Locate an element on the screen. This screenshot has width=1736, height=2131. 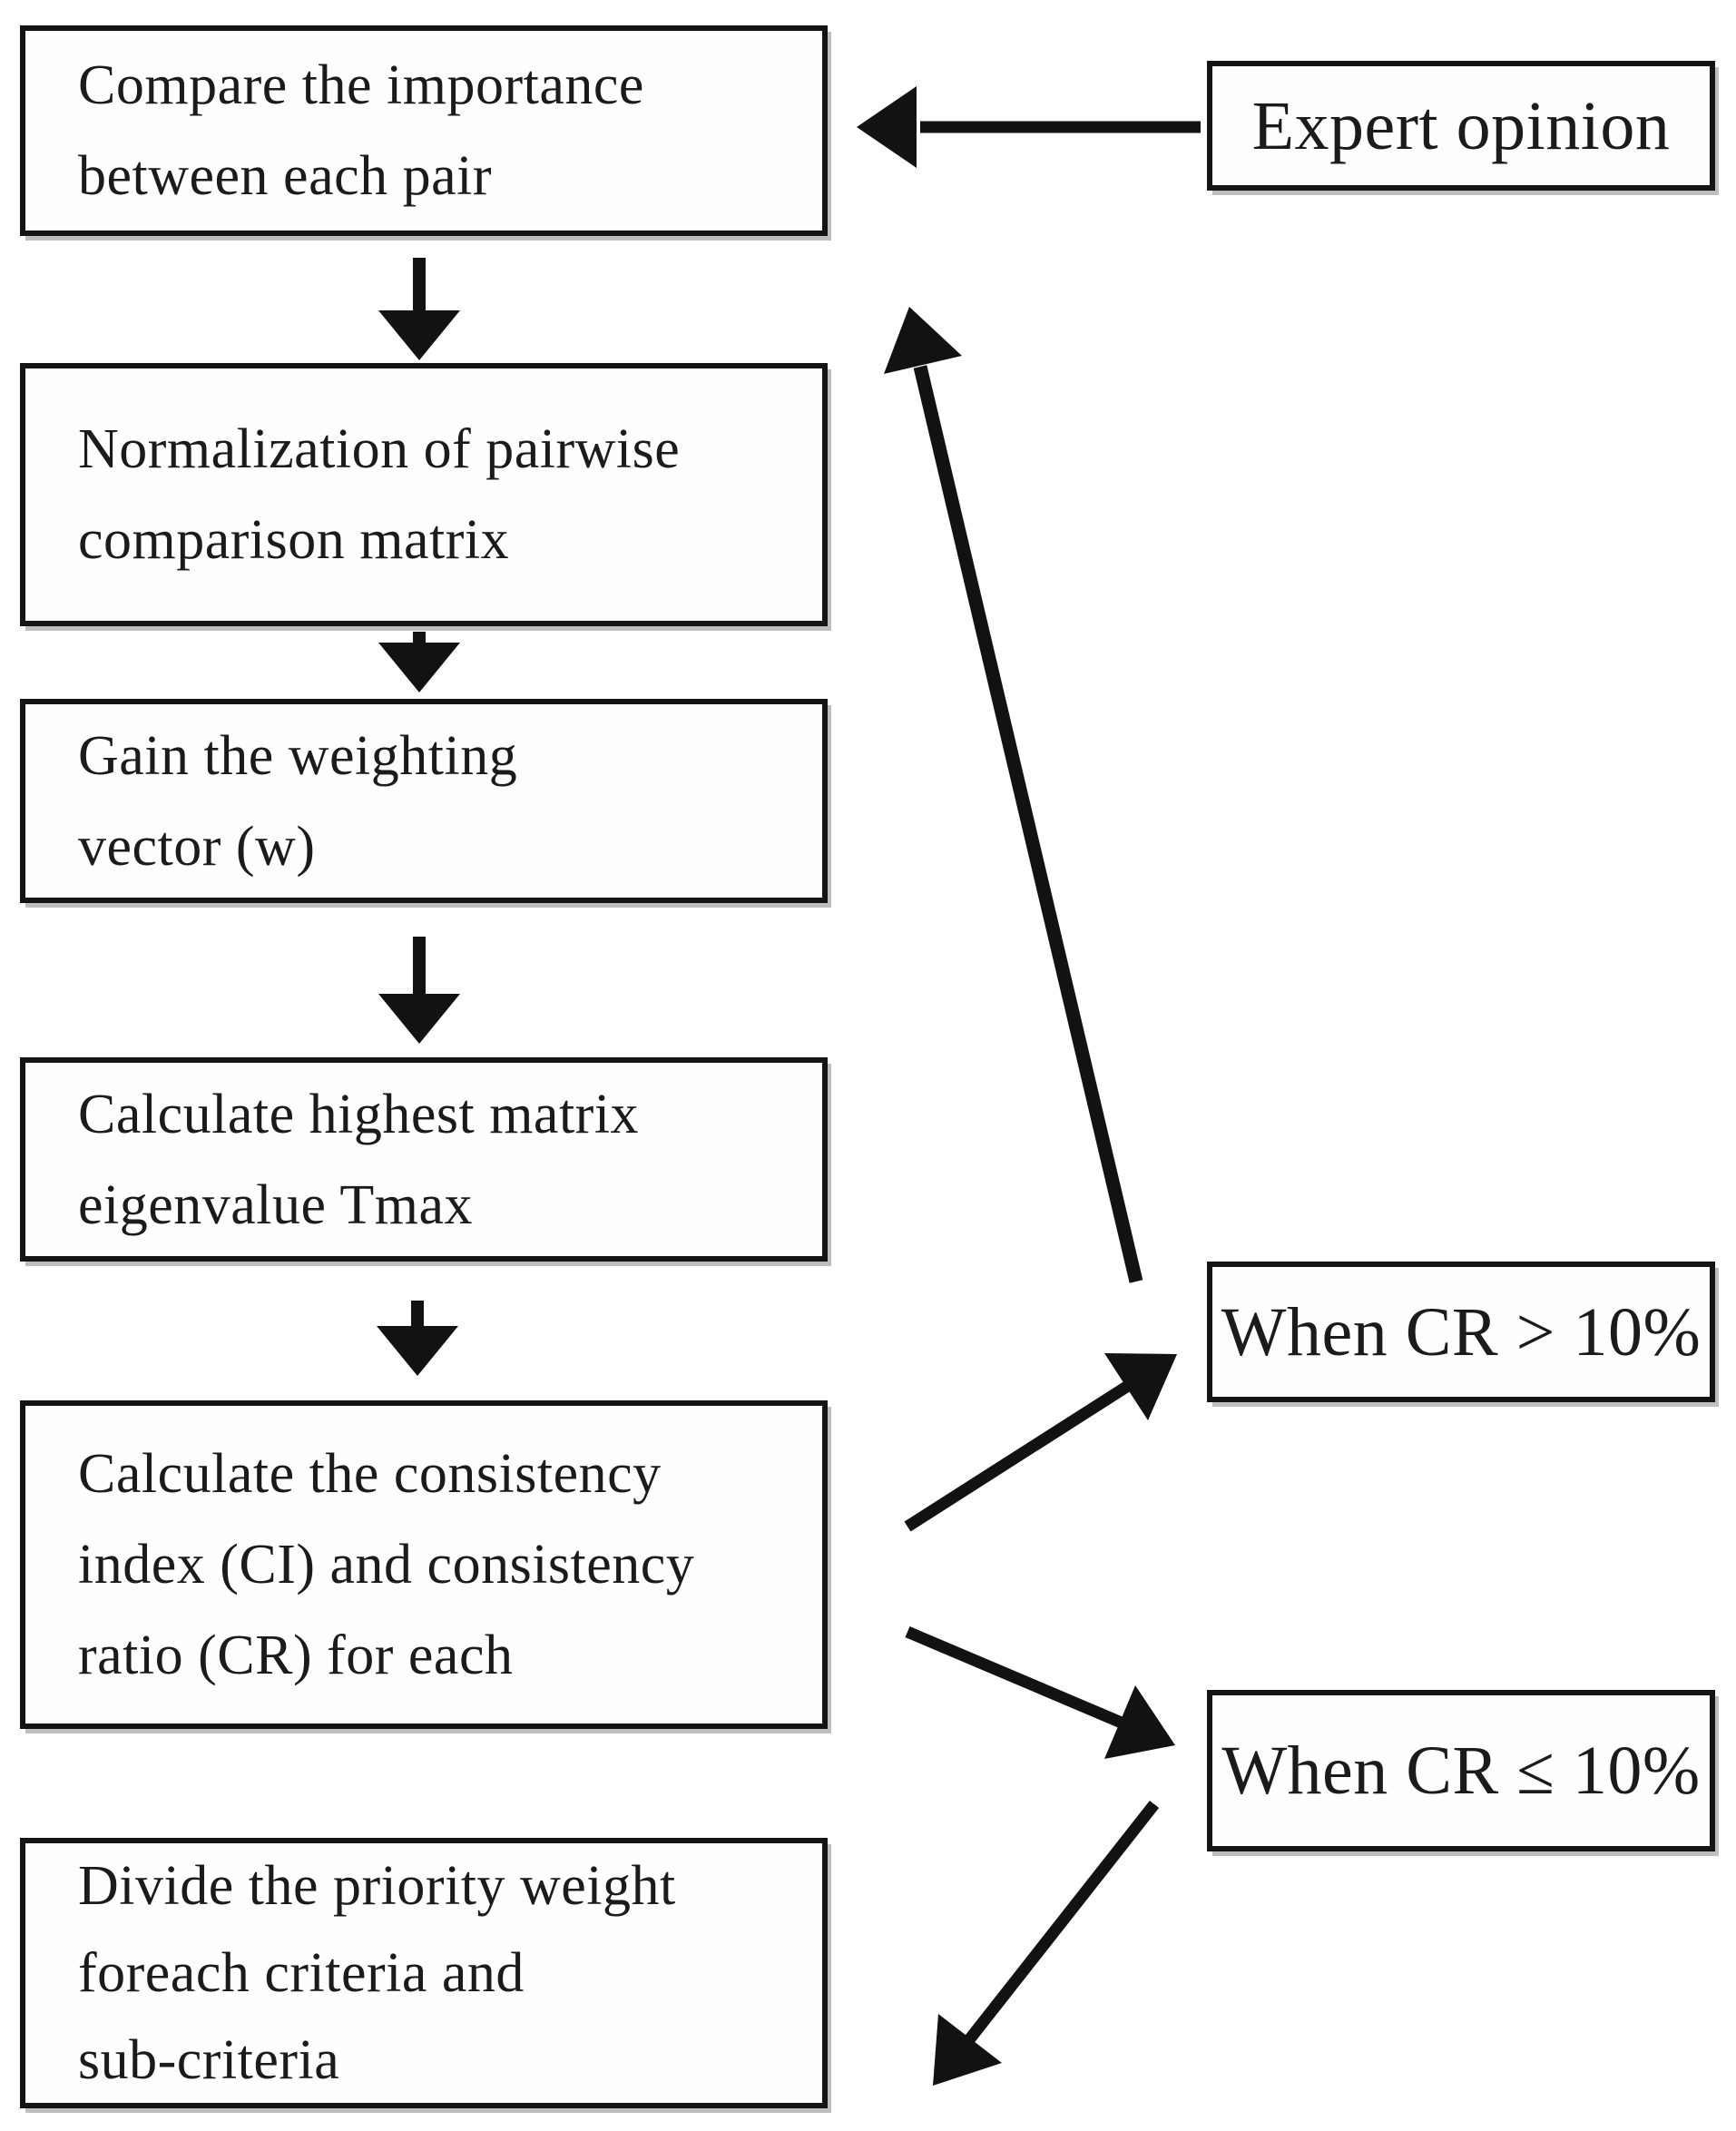
flow-step-line: index (CI) and consistency is located at coordinates (386, 1565).